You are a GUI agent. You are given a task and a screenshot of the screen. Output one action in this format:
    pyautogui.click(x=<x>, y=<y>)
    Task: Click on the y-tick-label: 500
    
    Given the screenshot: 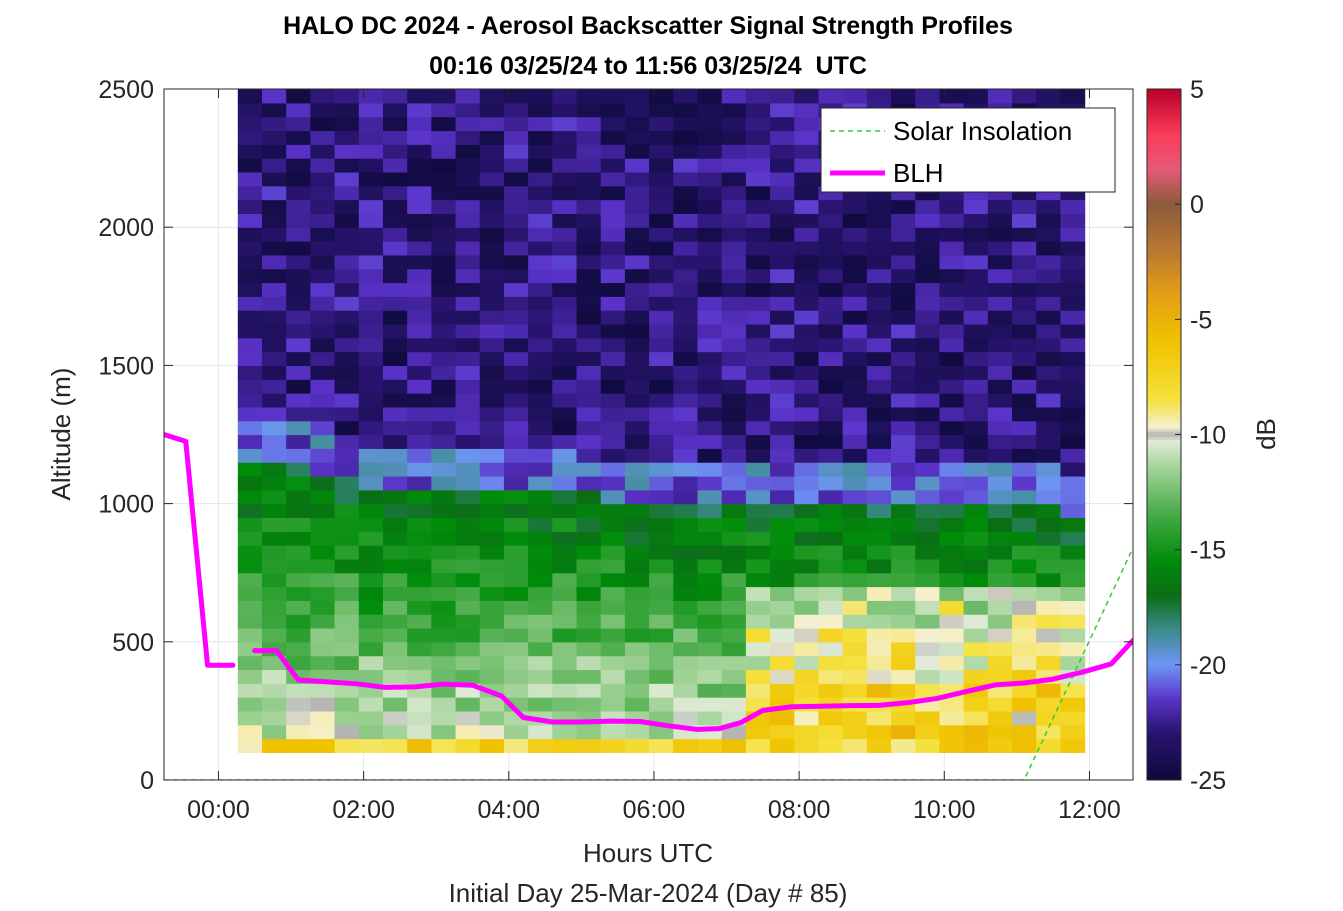 What is the action you would take?
    pyautogui.click(x=133, y=643)
    